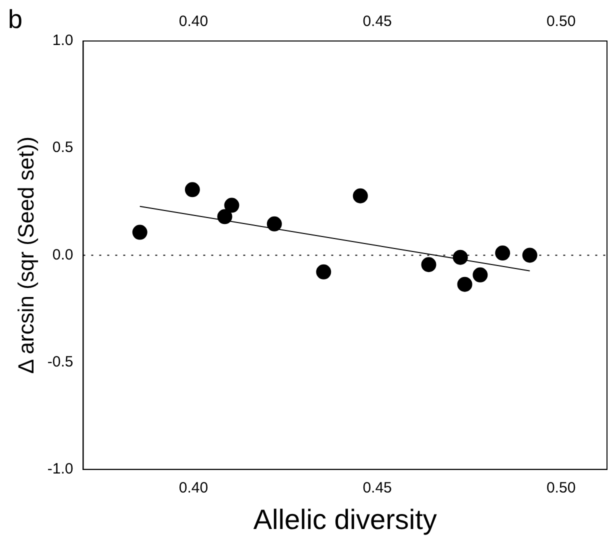 This screenshot has height=548, width=615. Describe the element at coordinates (63, 41) in the screenshot. I see `y-tick-label: 1.0` at that location.